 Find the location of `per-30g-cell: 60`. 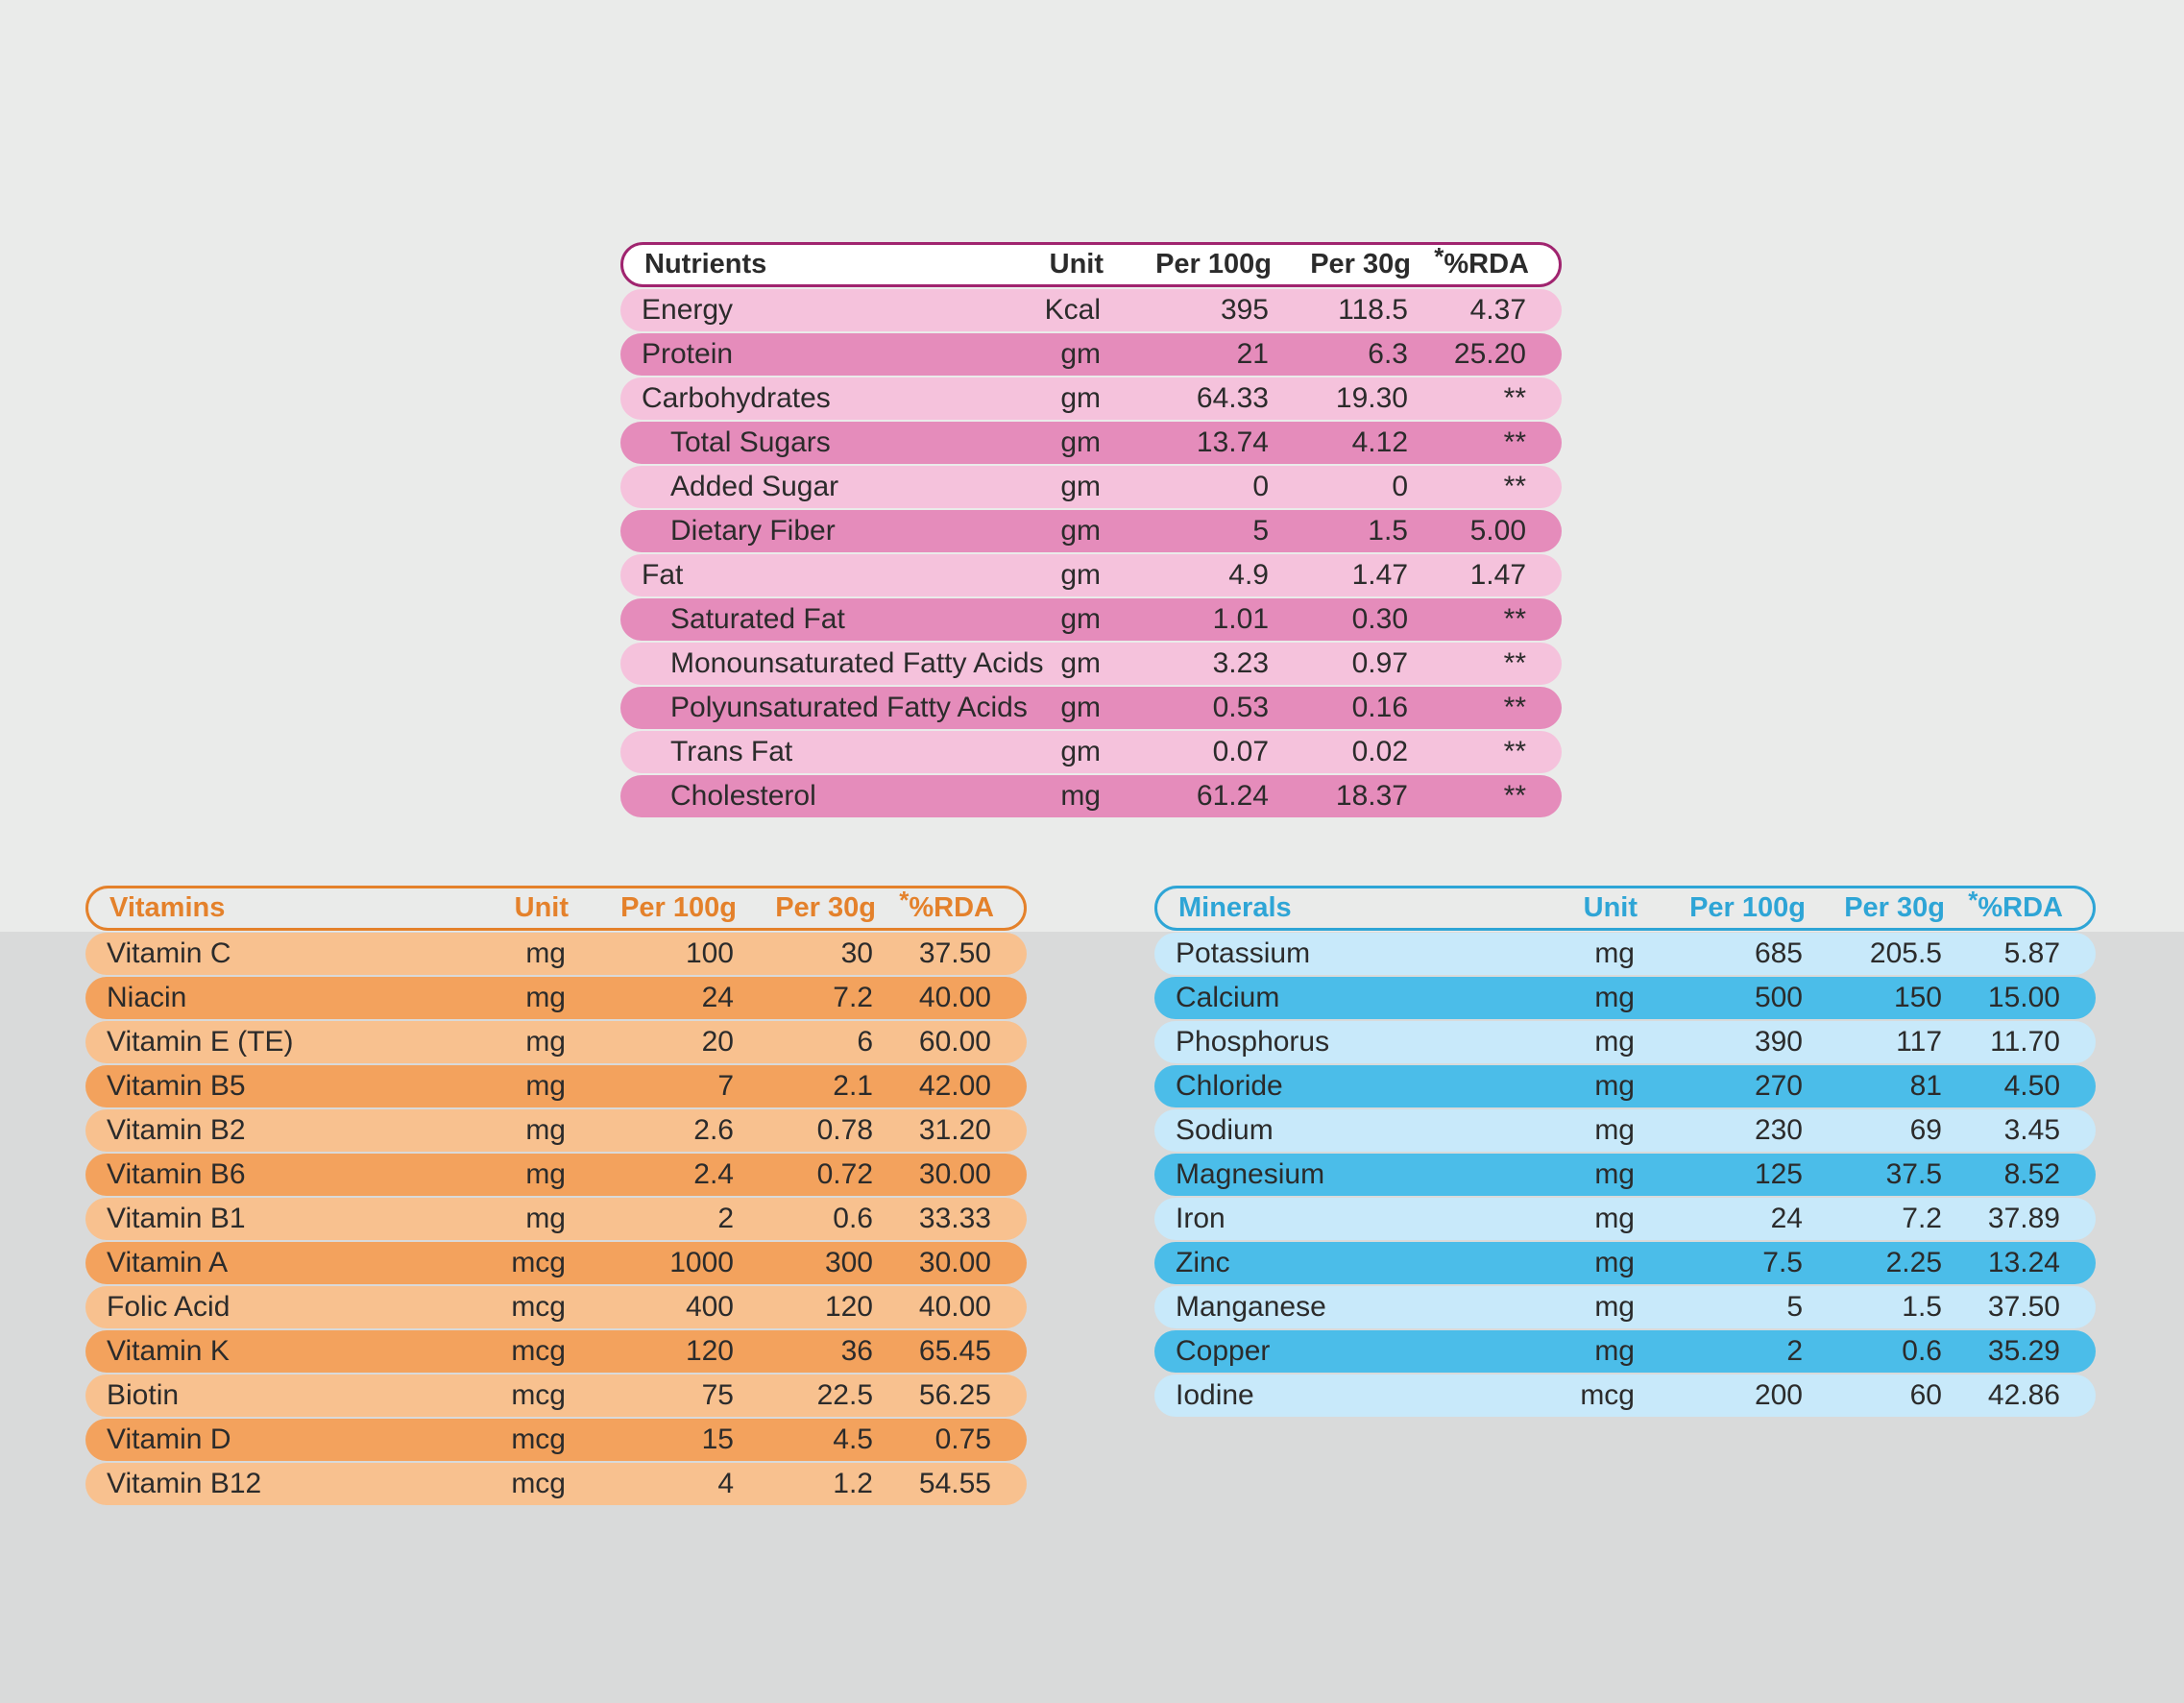

per-30g-cell: 60 is located at coordinates (1926, 1395).